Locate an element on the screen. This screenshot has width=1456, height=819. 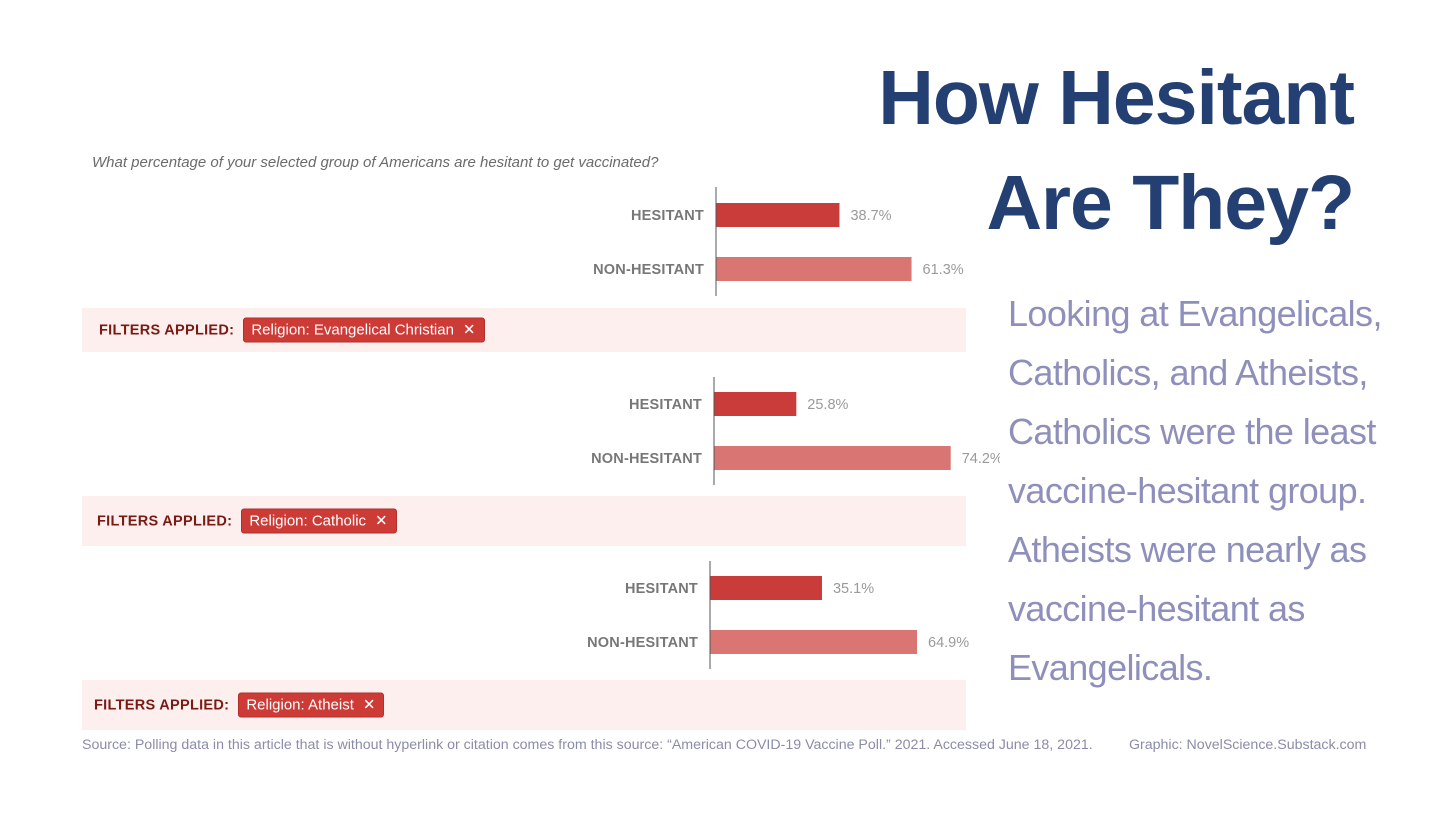
filter-chip-text: Religion: Catholic is located at coordinates (308, 521).